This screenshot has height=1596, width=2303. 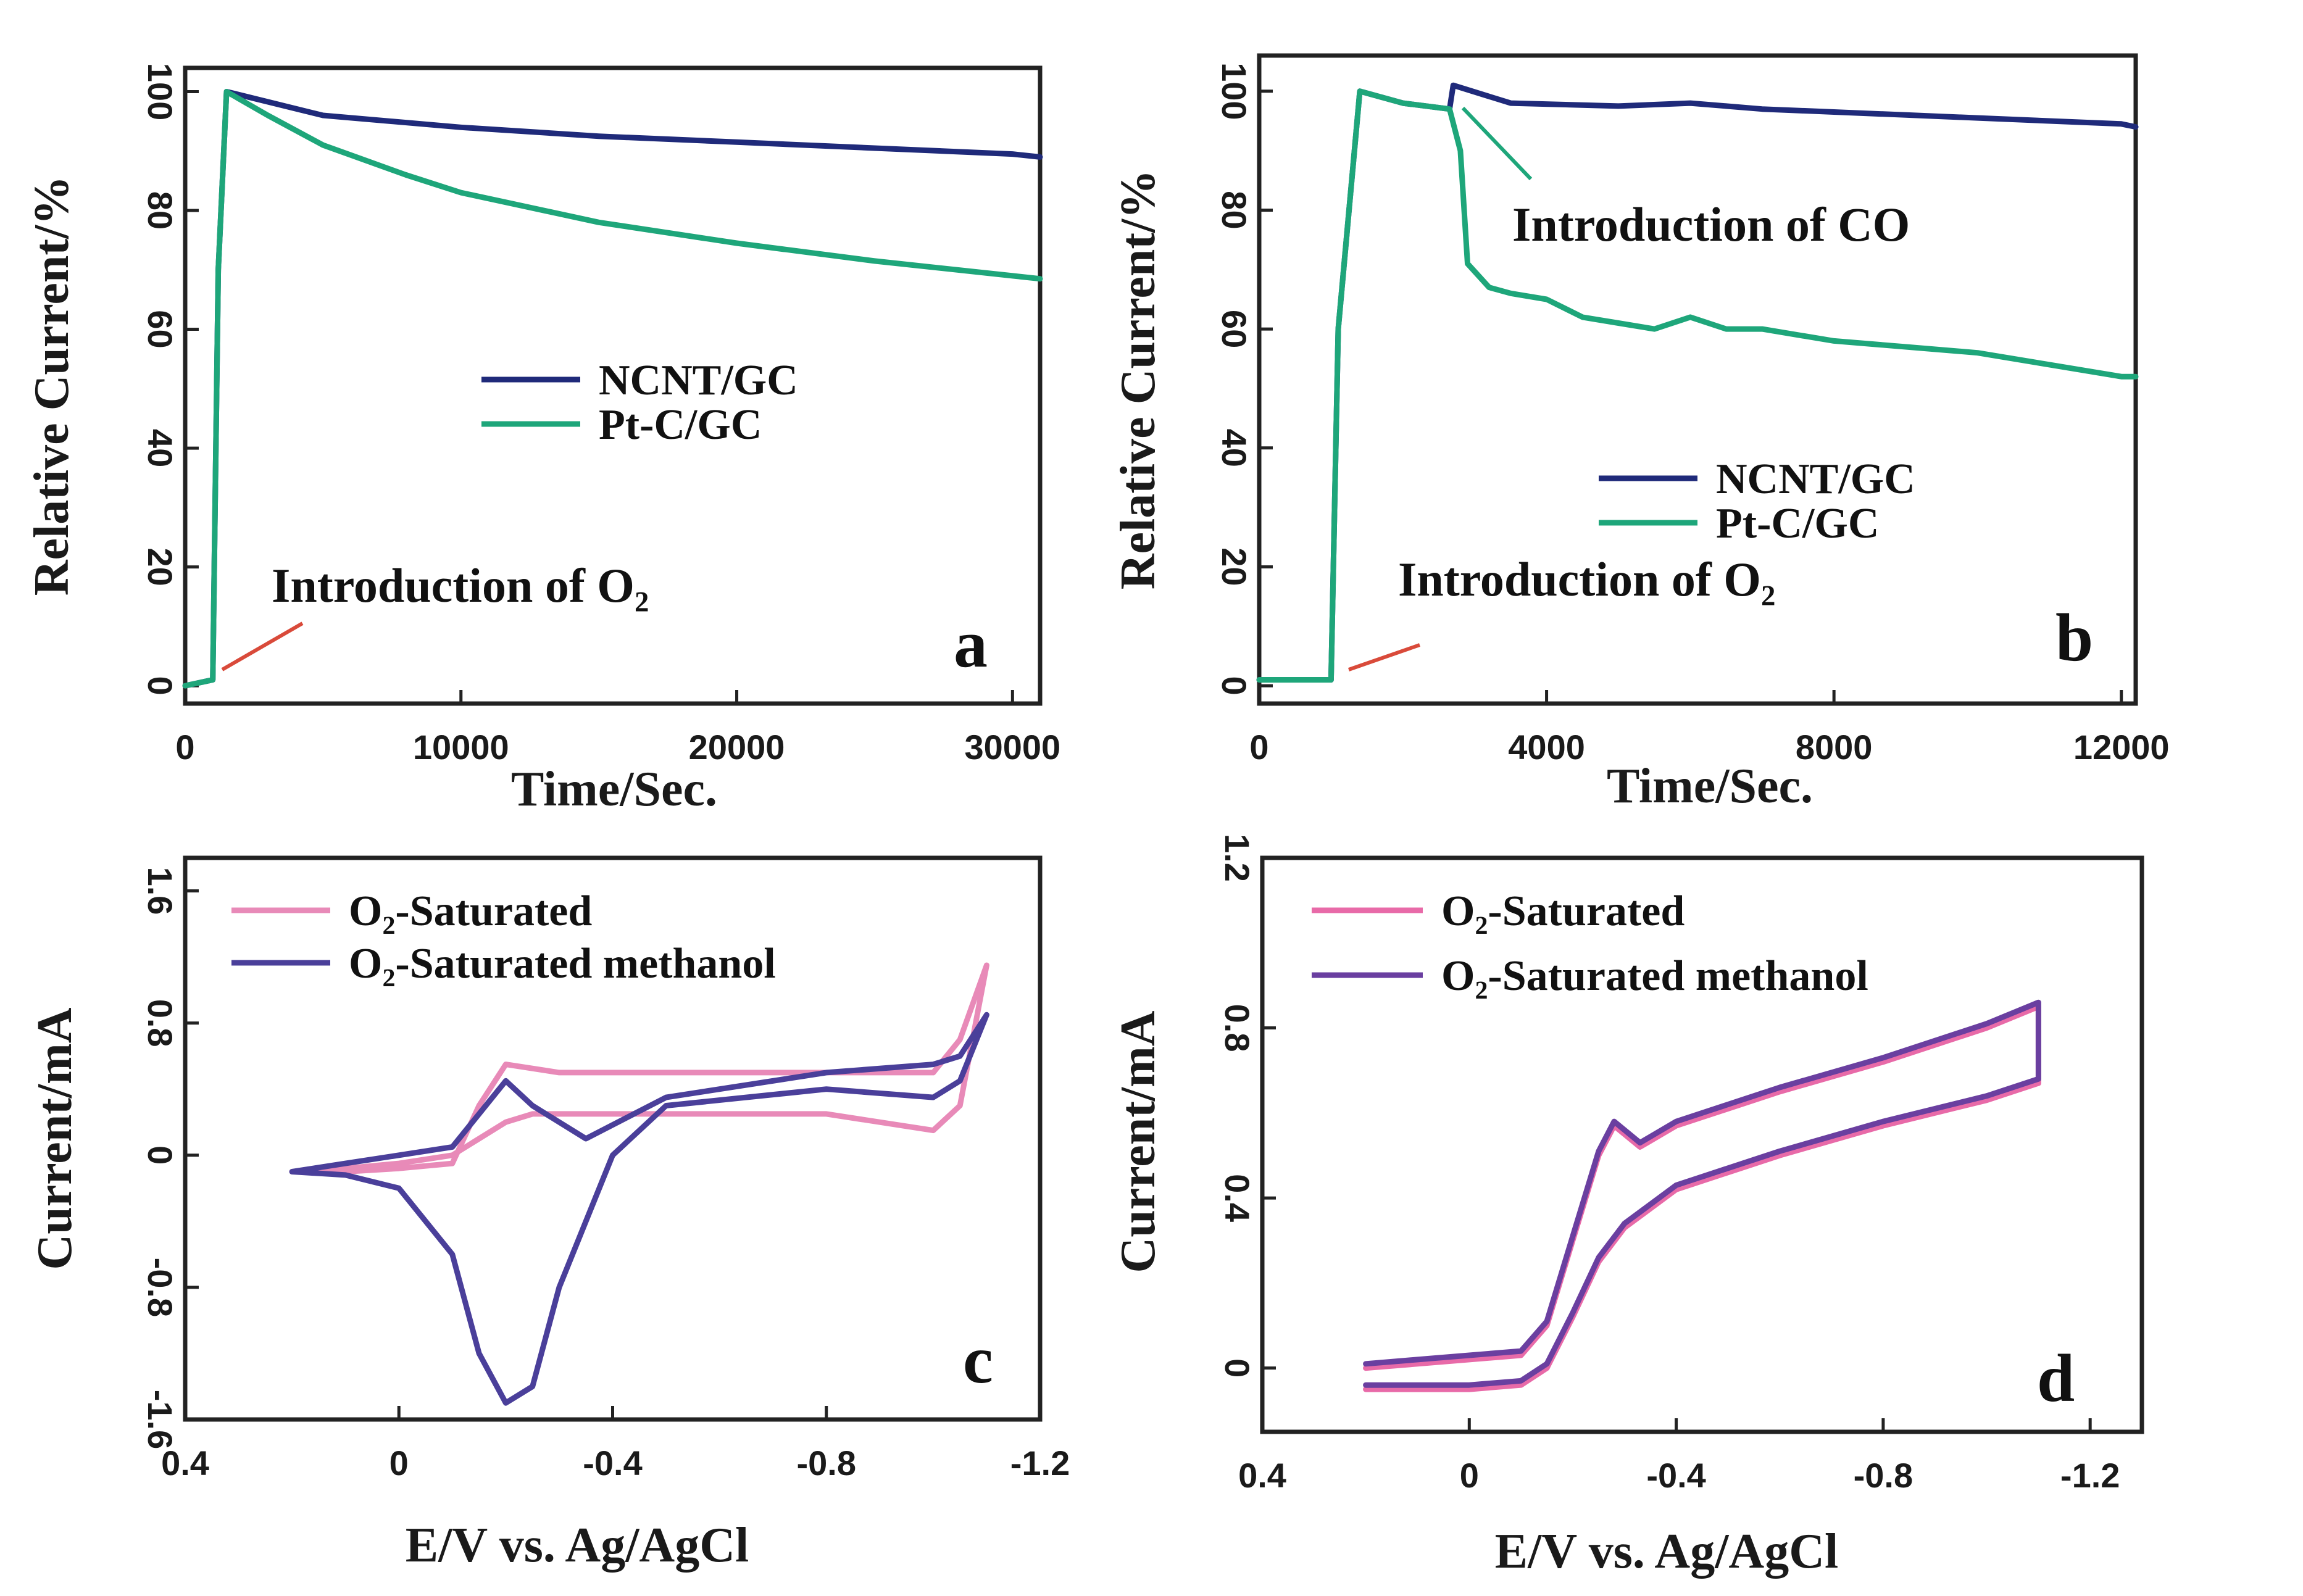 What do you see at coordinates (1702, 1198) in the screenshot?
I see `series-line-o2-saturated` at bounding box center [1702, 1198].